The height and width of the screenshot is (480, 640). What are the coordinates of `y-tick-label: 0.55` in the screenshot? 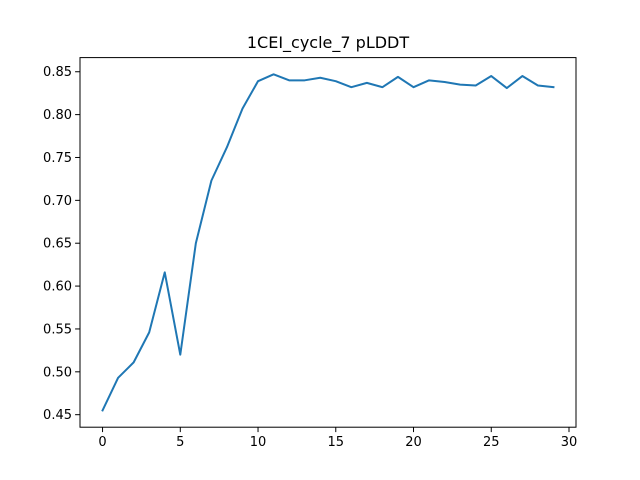 It's located at (57, 329).